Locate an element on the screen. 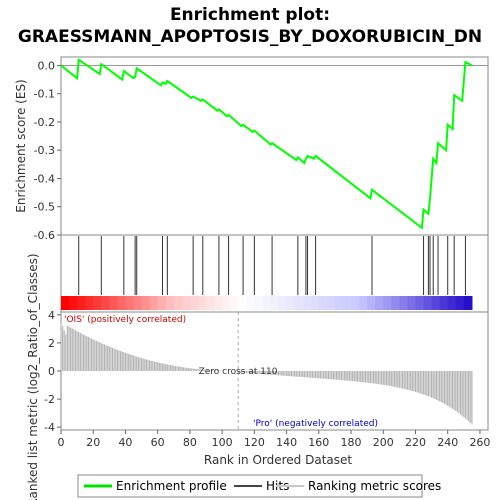 The image size is (500, 500). pos-correlated-label: 'OIS' (positively correlated) is located at coordinates (125, 320).